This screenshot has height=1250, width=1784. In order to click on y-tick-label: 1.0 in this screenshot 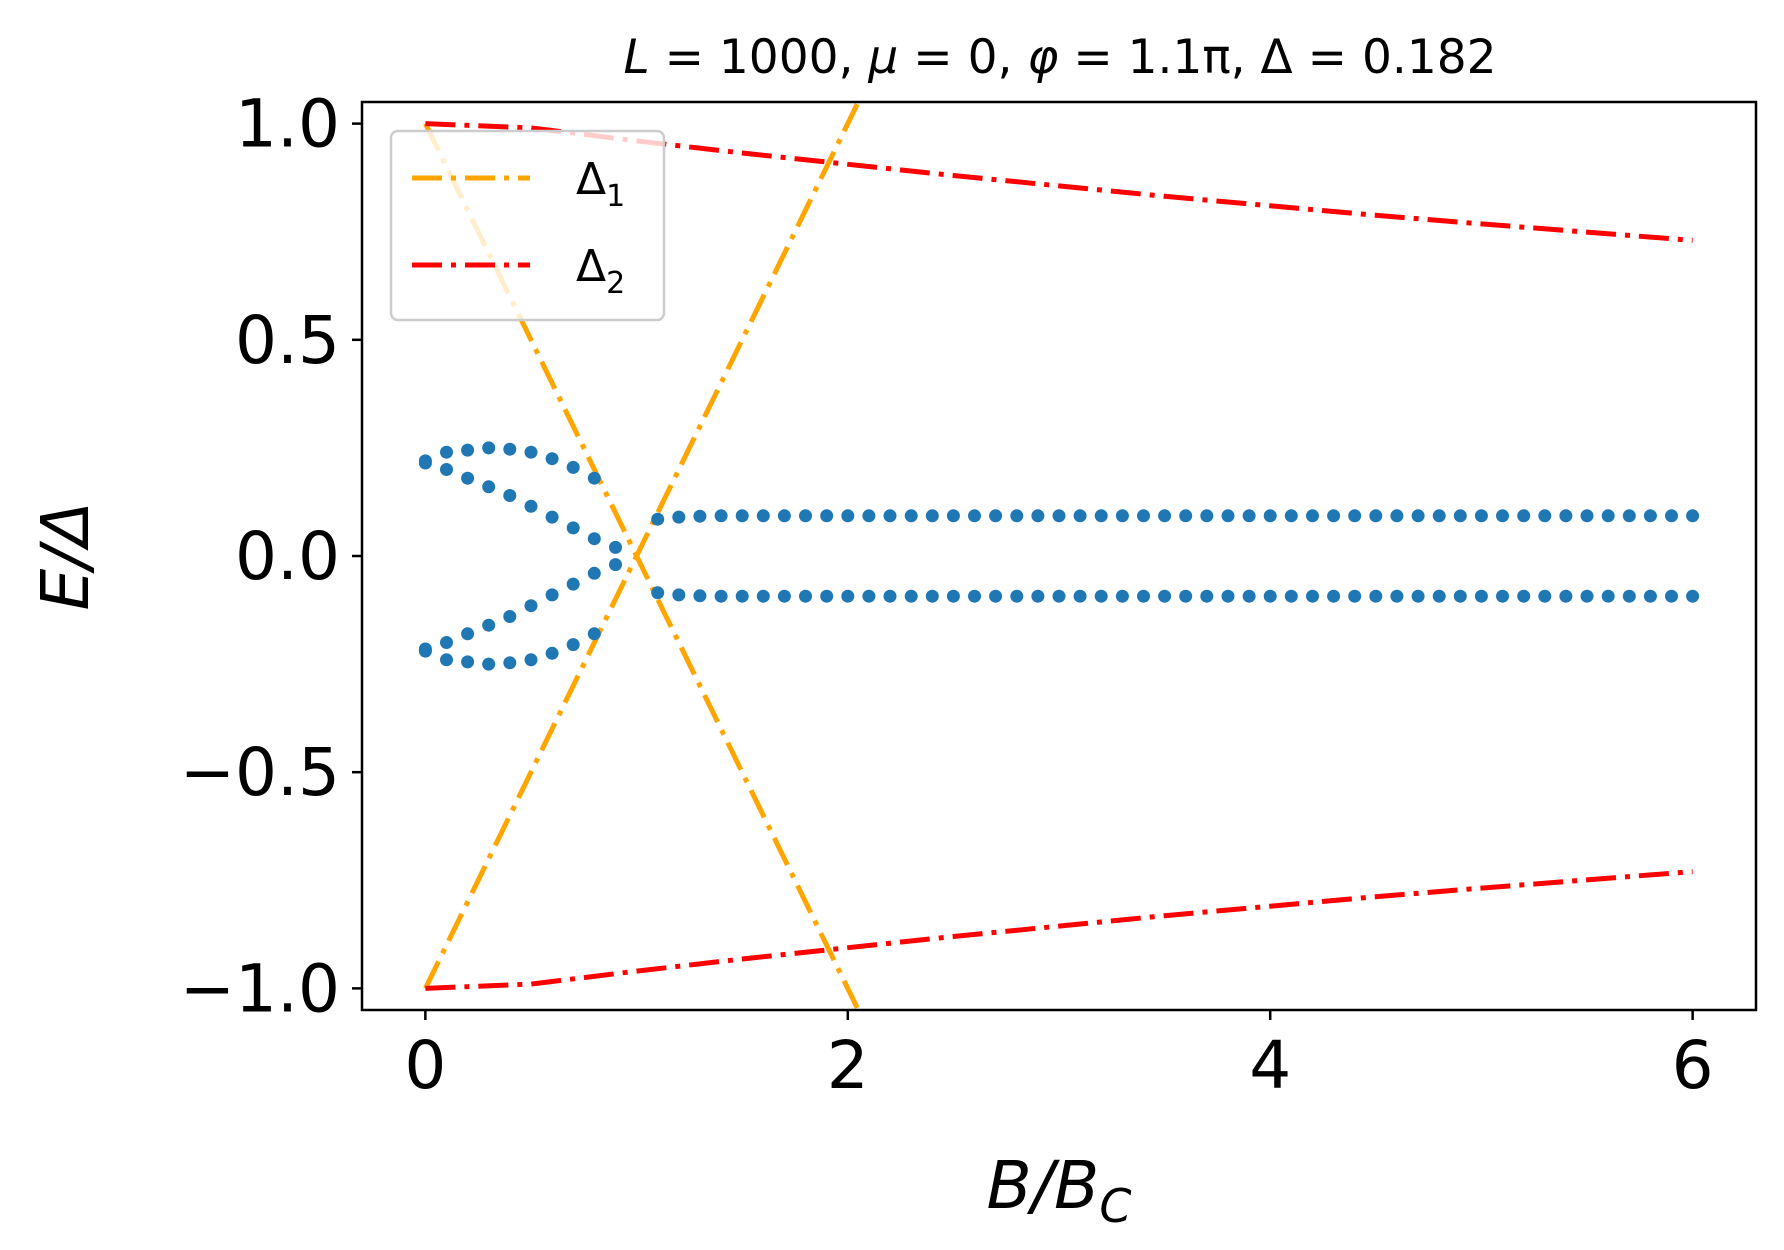, I will do `click(287, 124)`.